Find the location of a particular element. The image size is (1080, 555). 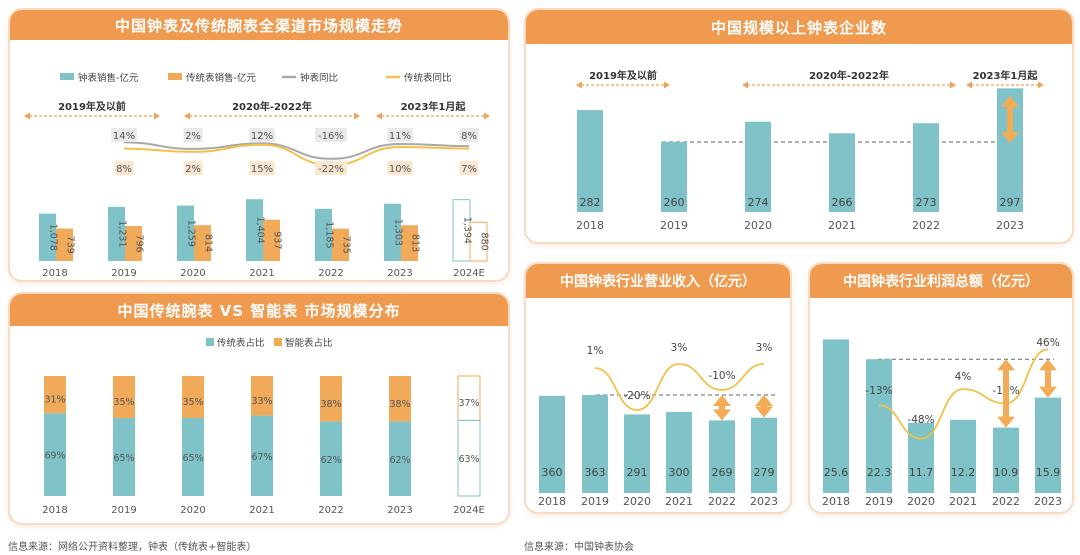

profit-title: 中国钟表行业利润总额（亿元） is located at coordinates (941, 281).